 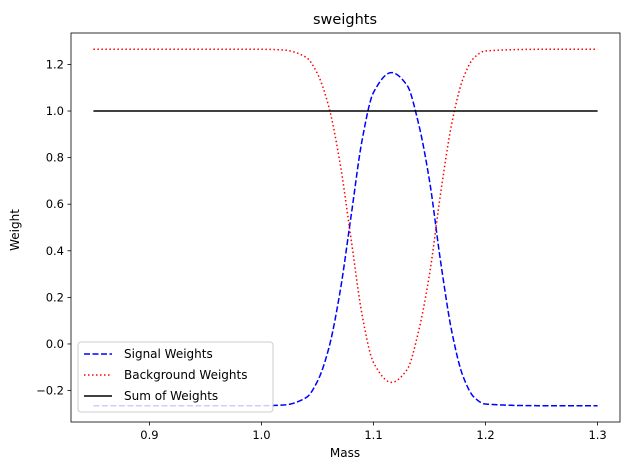 I want to click on y-tick-label: 0.4, so click(x=55, y=251).